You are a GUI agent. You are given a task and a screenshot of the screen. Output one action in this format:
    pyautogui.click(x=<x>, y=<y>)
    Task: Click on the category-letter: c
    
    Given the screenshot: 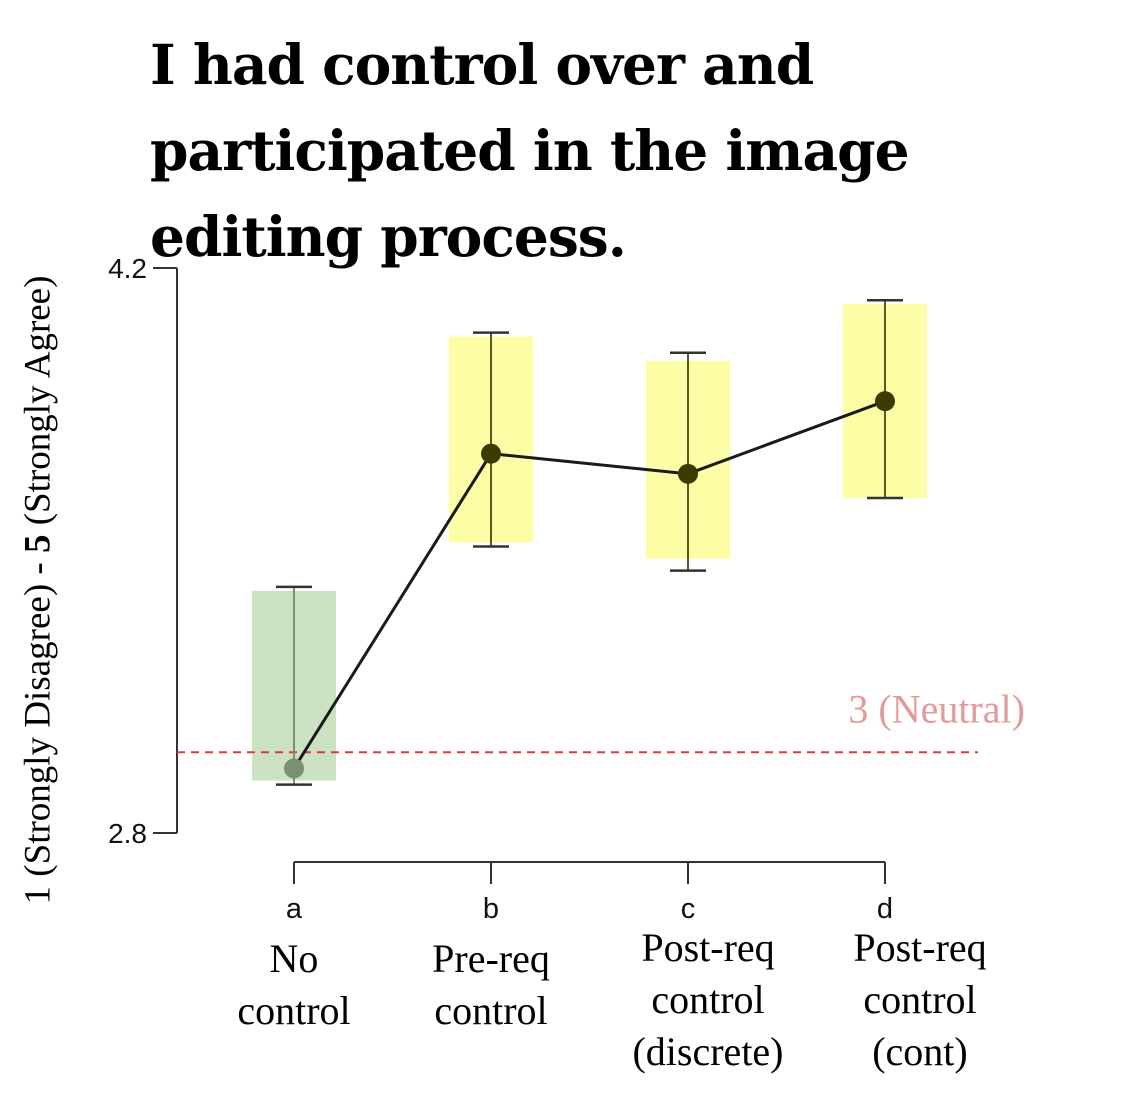 What is the action you would take?
    pyautogui.click(x=688, y=909)
    